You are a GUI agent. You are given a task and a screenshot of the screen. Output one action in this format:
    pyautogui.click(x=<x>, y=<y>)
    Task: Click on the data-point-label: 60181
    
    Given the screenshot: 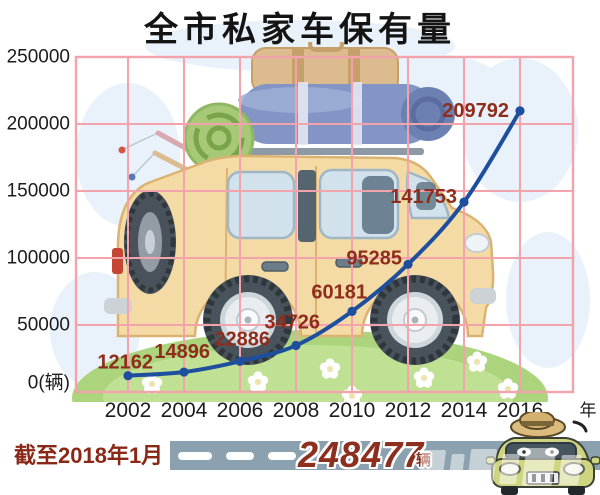 What is the action you would take?
    pyautogui.click(x=339, y=292)
    